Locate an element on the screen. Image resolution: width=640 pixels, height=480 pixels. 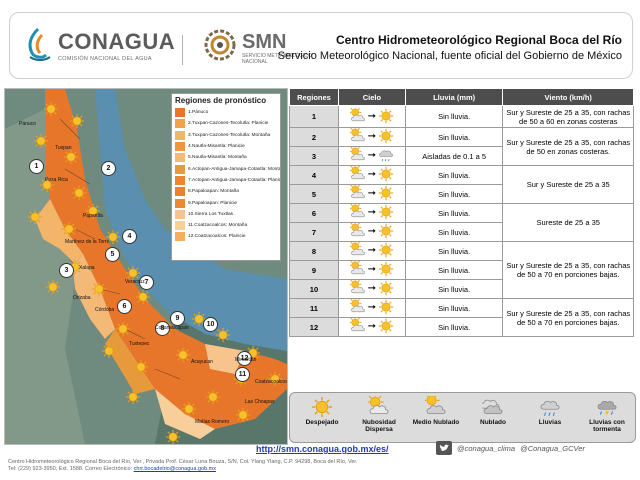
legend-item: 2.Tuxpan-Cazones-Tecolutla: Planicie is located at coordinates (226, 123).